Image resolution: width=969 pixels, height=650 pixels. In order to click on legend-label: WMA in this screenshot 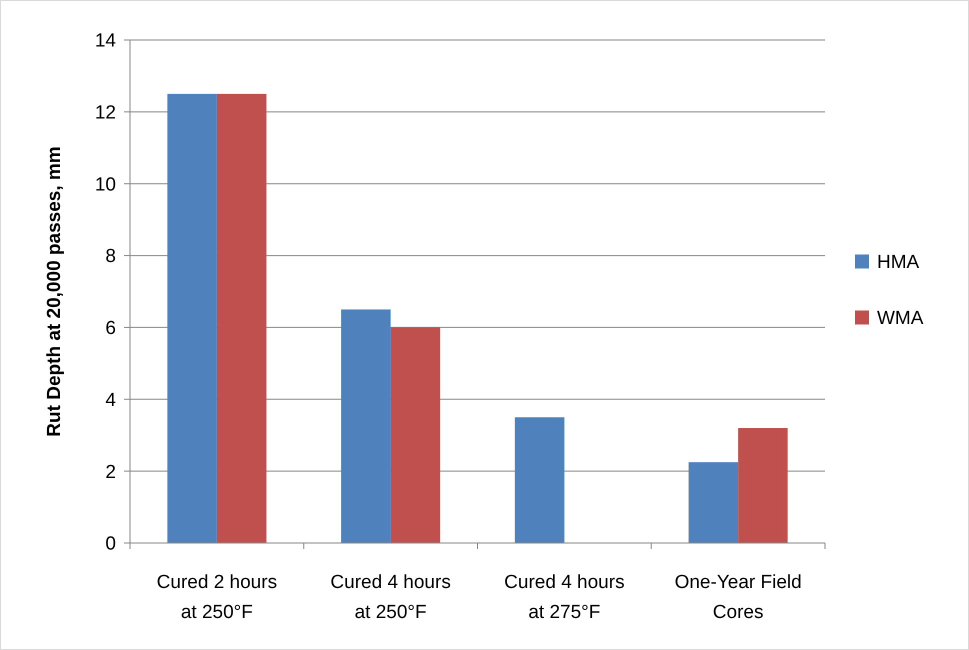, I will do `click(900, 319)`.